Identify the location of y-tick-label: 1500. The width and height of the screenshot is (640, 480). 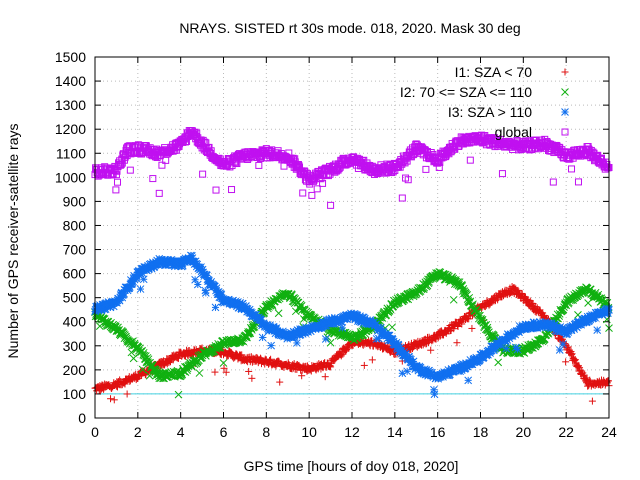
(70, 57).